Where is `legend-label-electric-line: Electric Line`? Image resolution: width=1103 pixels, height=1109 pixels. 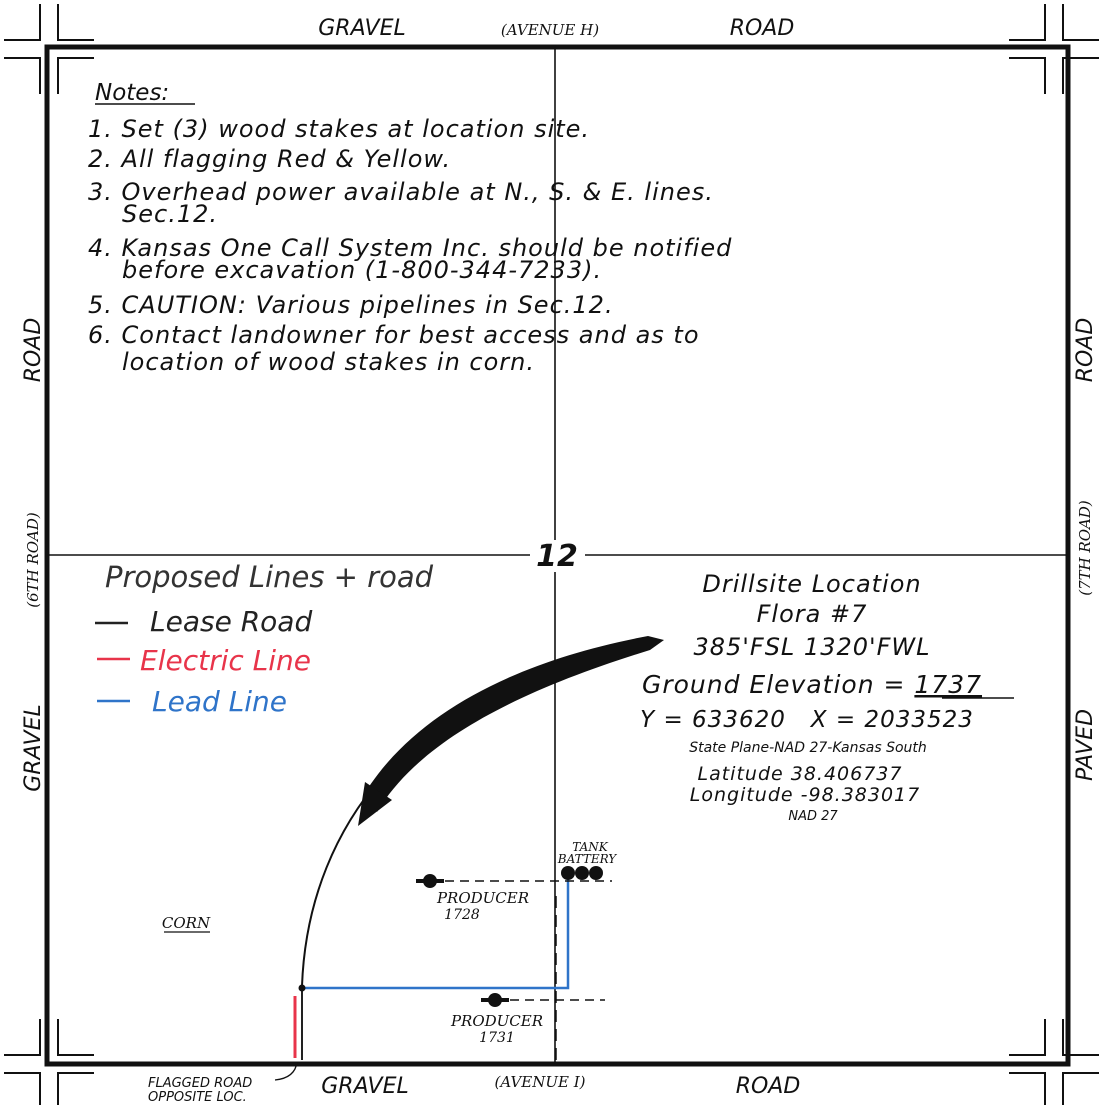 legend-label-electric-line: Electric Line is located at coordinates (225, 660).